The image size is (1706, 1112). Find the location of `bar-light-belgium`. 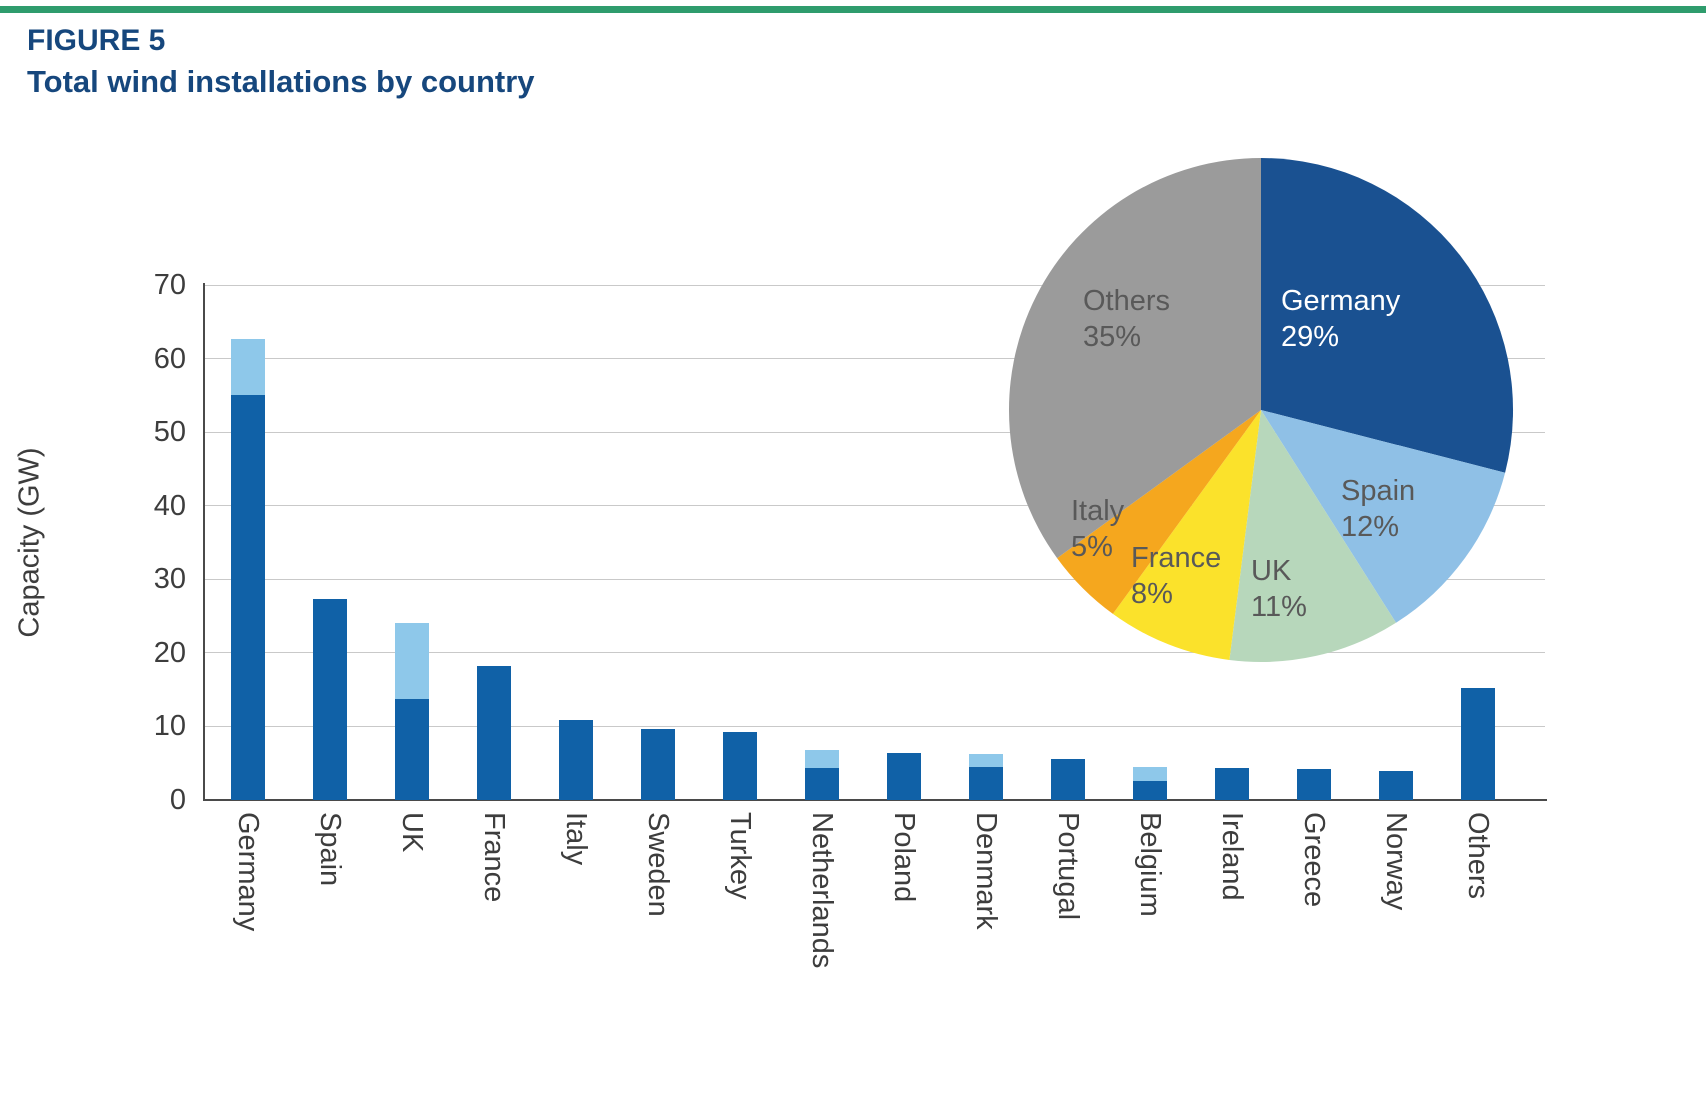

bar-light-belgium is located at coordinates (1150, 773).